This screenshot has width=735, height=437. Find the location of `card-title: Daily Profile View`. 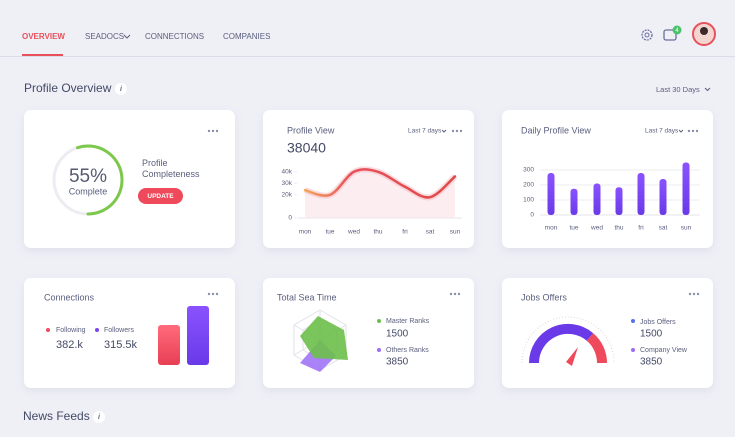

card-title: Daily Profile View is located at coordinates (556, 130).